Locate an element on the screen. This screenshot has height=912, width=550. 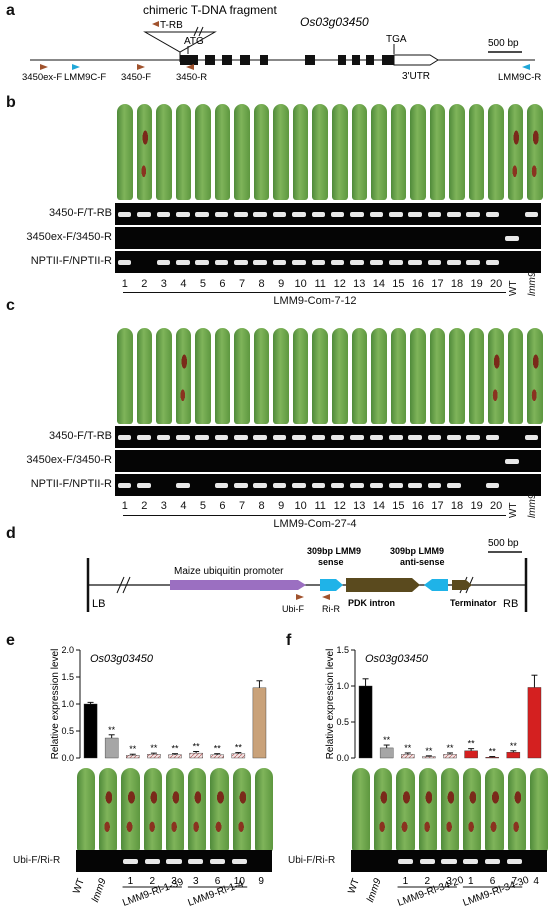
gel-c2-band is located at coordinates (512, 461).